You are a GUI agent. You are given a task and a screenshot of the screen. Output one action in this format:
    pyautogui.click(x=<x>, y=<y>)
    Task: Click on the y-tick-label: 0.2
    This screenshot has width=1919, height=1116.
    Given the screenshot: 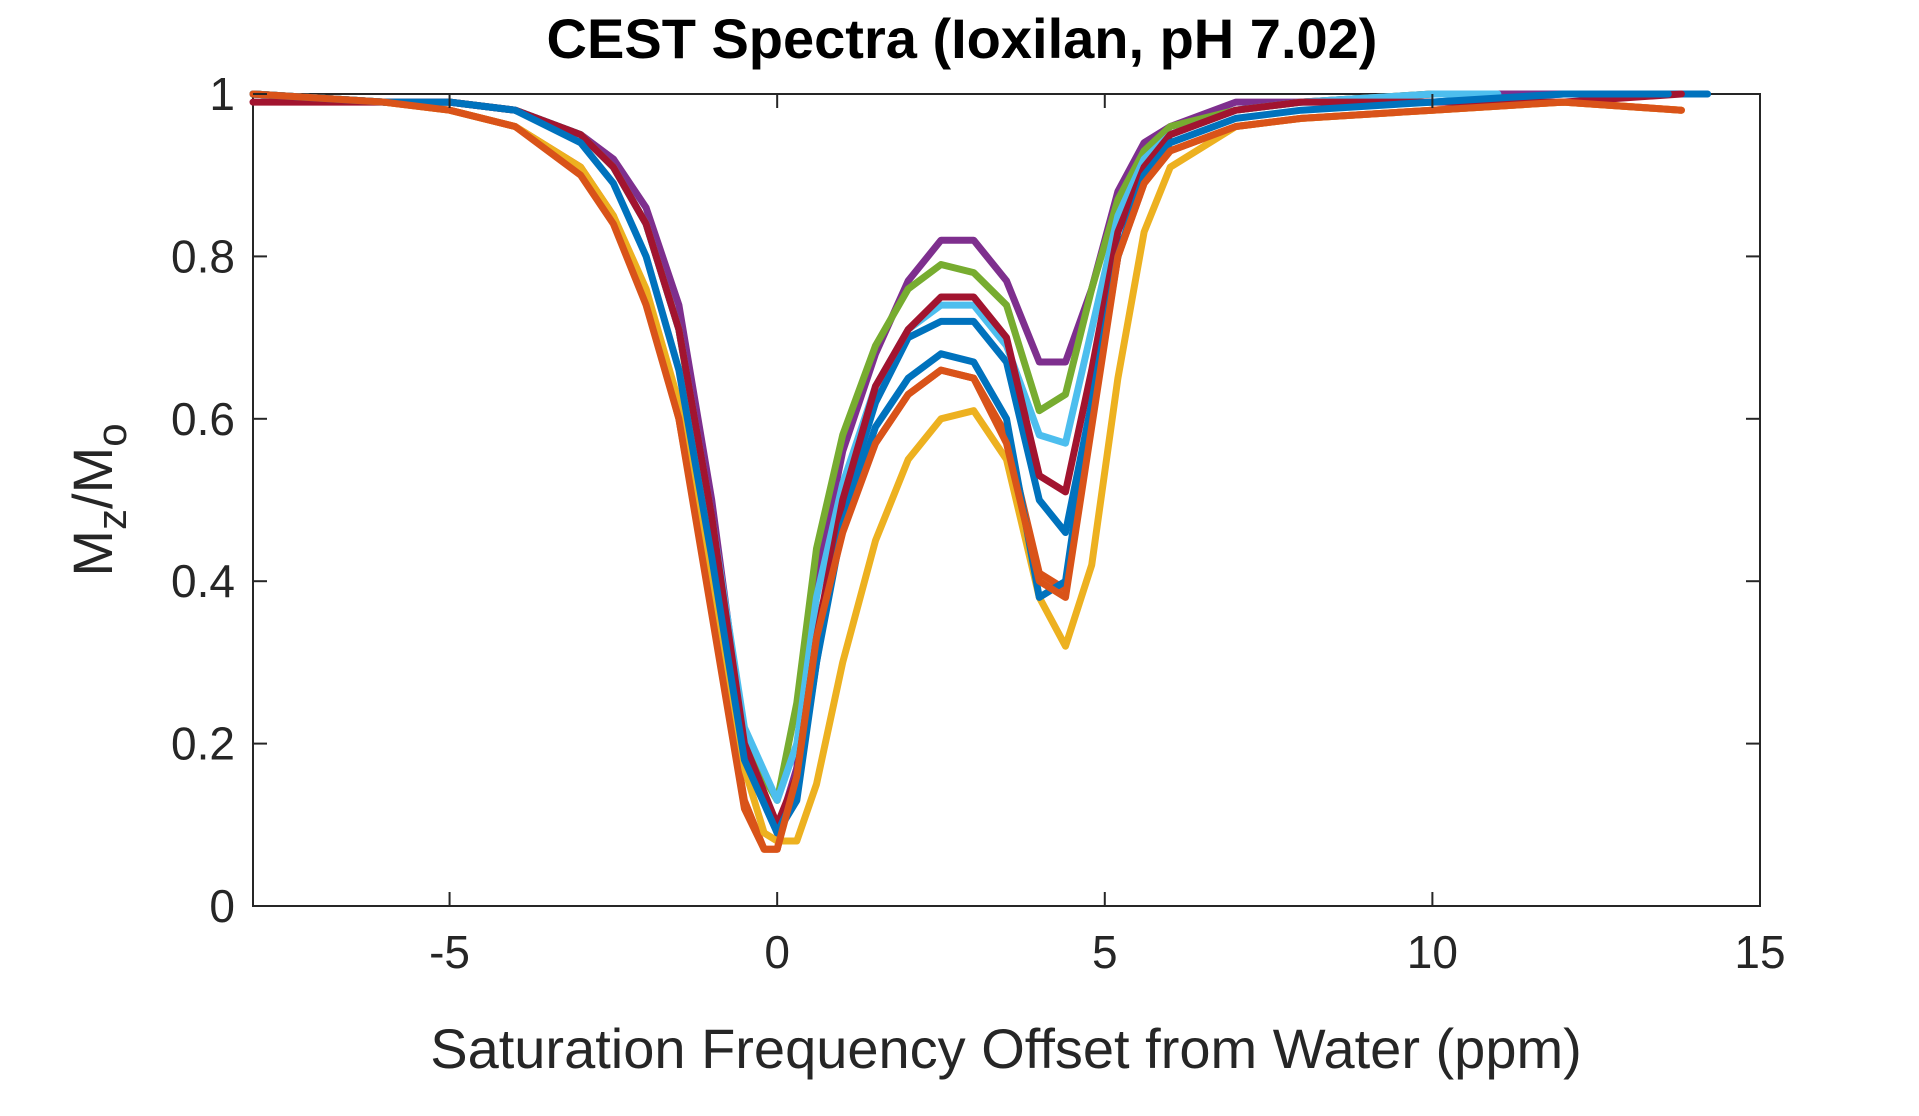 What is the action you would take?
    pyautogui.click(x=203, y=744)
    